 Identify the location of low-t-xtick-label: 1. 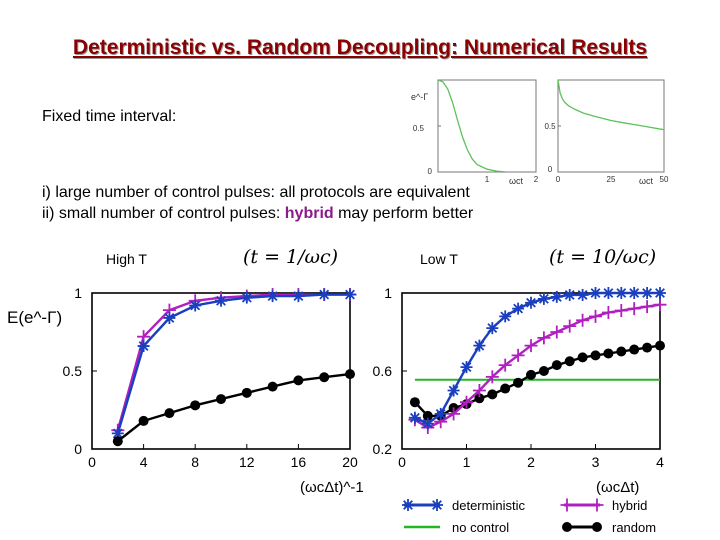
(467, 462).